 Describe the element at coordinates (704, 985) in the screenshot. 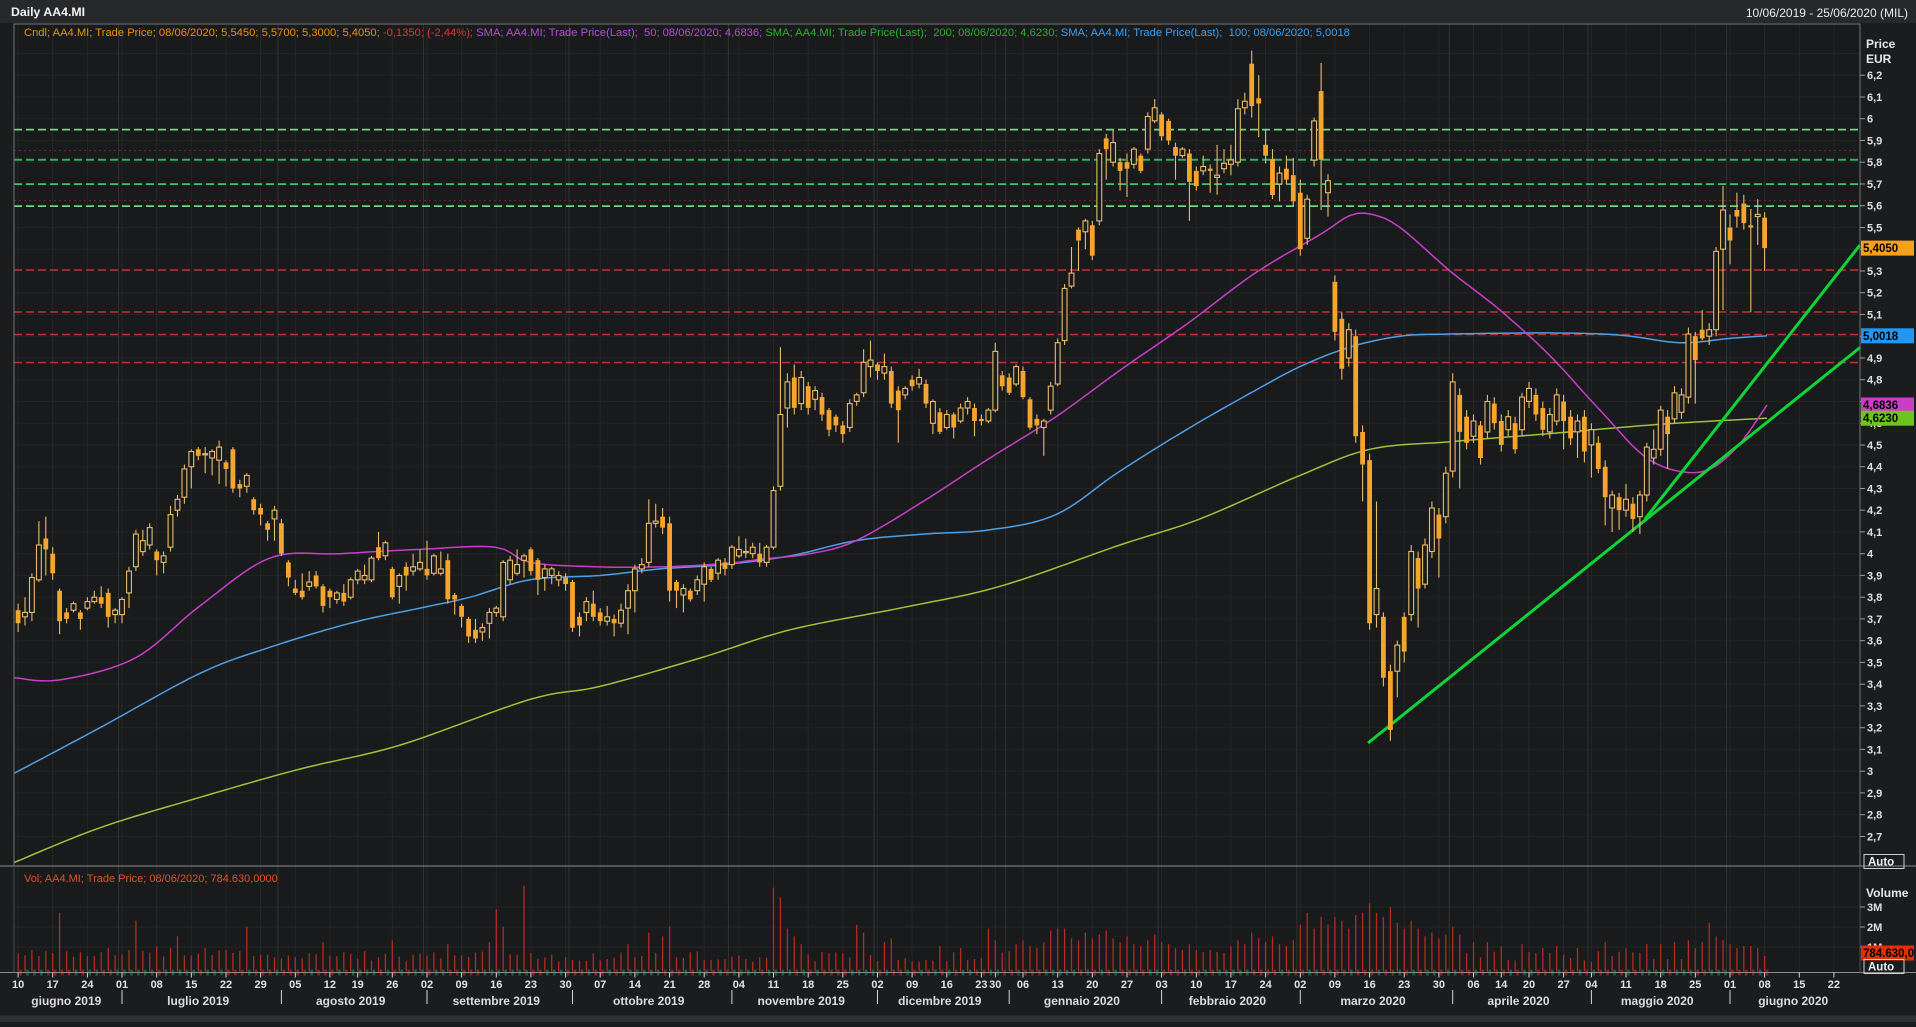

I see `svg-text: 28` at that location.